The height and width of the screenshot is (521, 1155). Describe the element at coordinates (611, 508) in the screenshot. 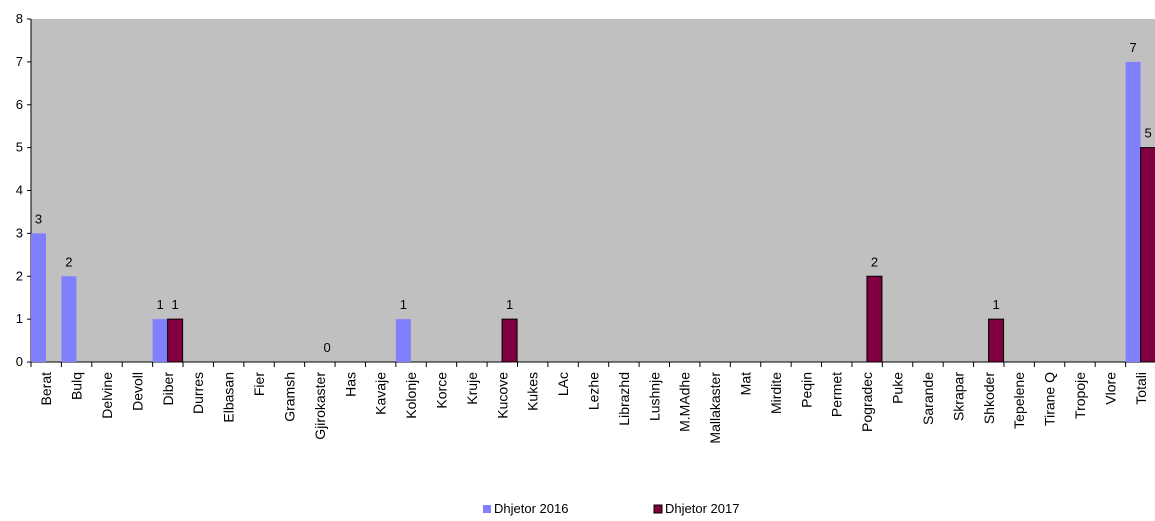

I see `legend: Dhjetor 2016 Dhjetor 2017` at that location.